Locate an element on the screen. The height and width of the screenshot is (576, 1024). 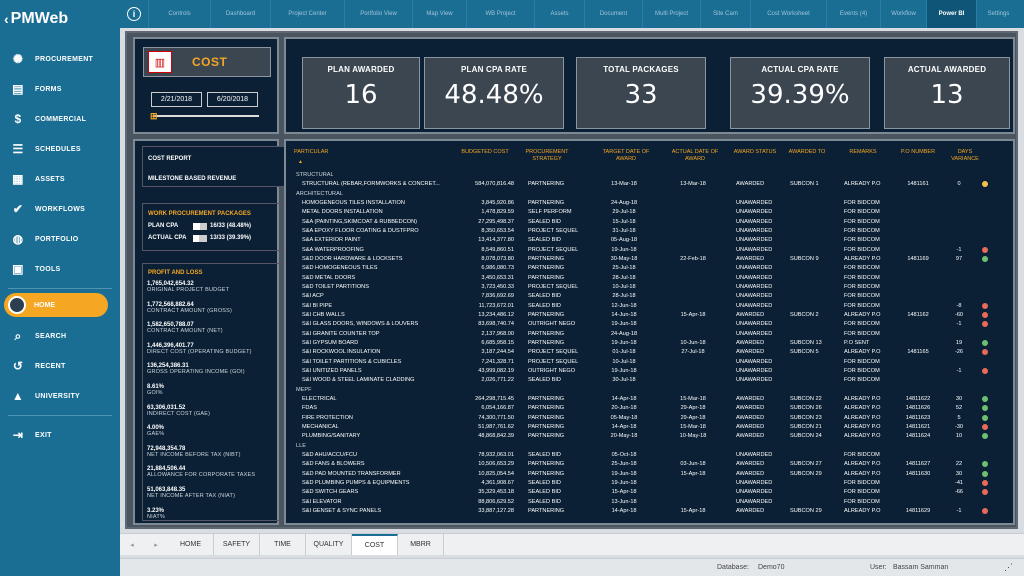
cell-d: -66 is located at coordinates (959, 492).